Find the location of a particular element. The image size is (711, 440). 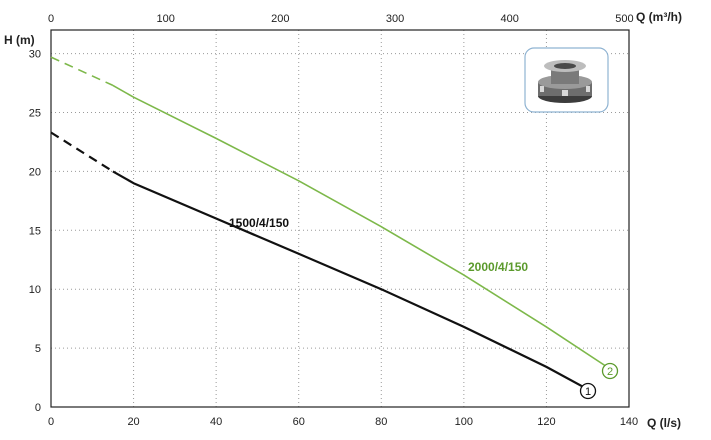

y-tick-label: 0 is located at coordinates (38, 408).